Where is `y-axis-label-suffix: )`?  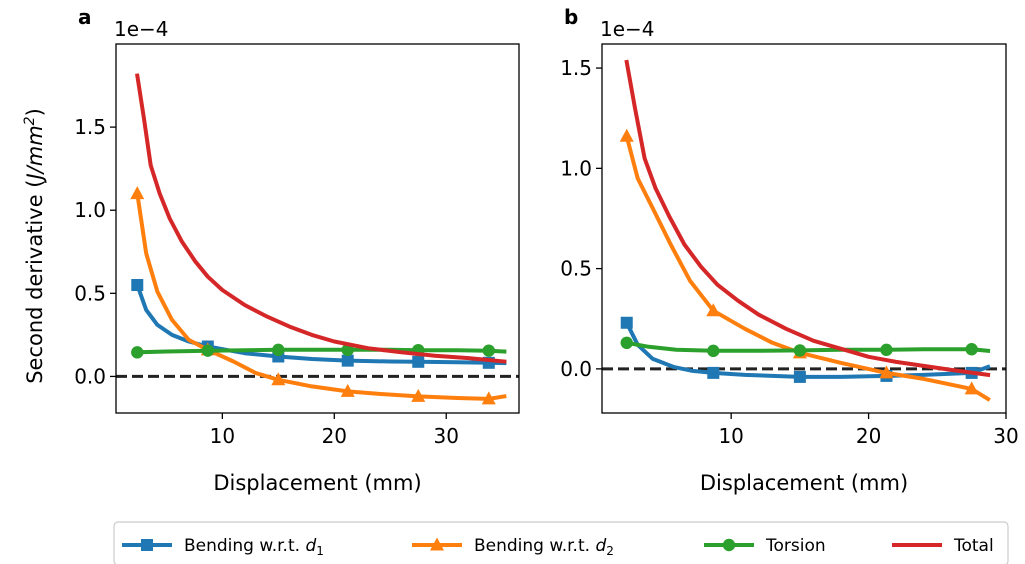 y-axis-label-suffix: ) is located at coordinates (35, 112).